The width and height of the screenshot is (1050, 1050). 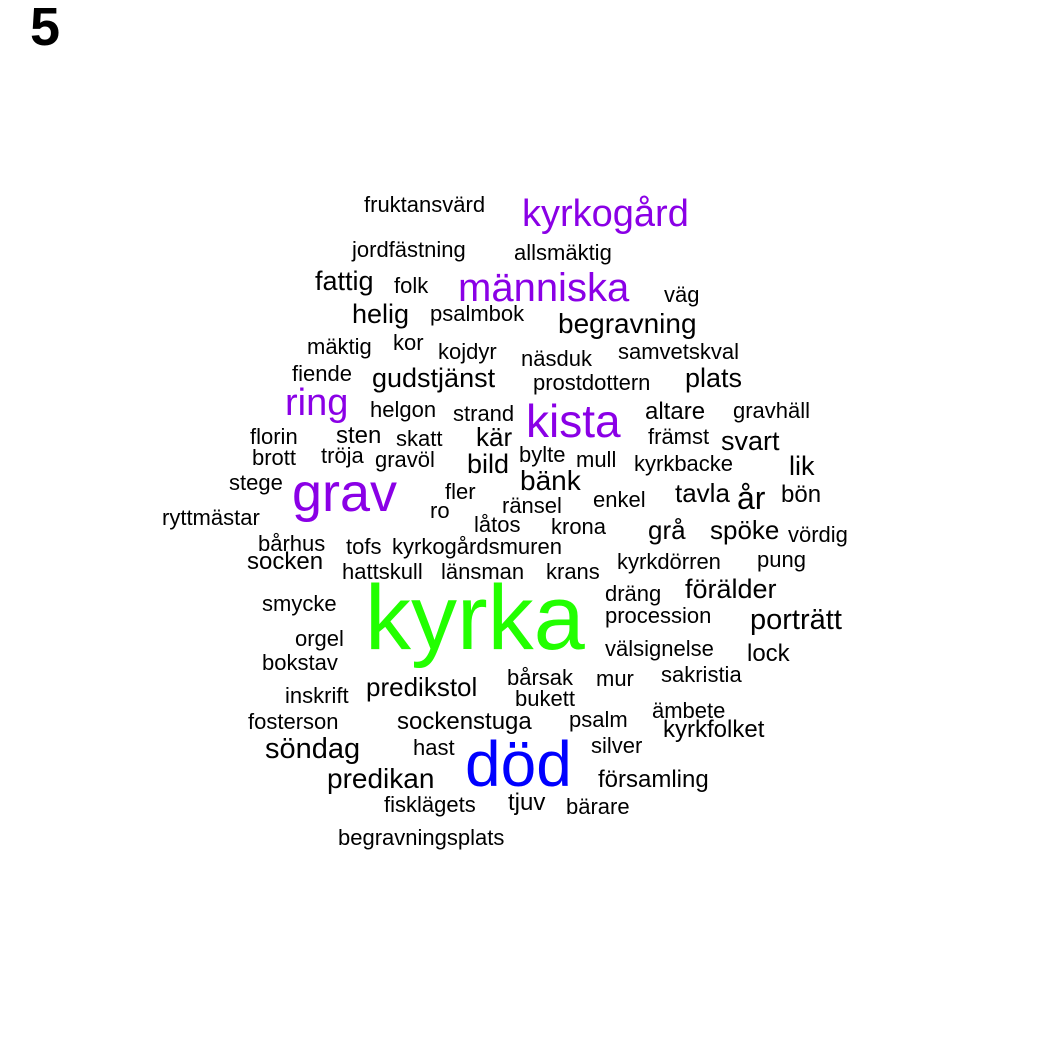 I want to click on word-manniska: människa, so click(x=544, y=288).